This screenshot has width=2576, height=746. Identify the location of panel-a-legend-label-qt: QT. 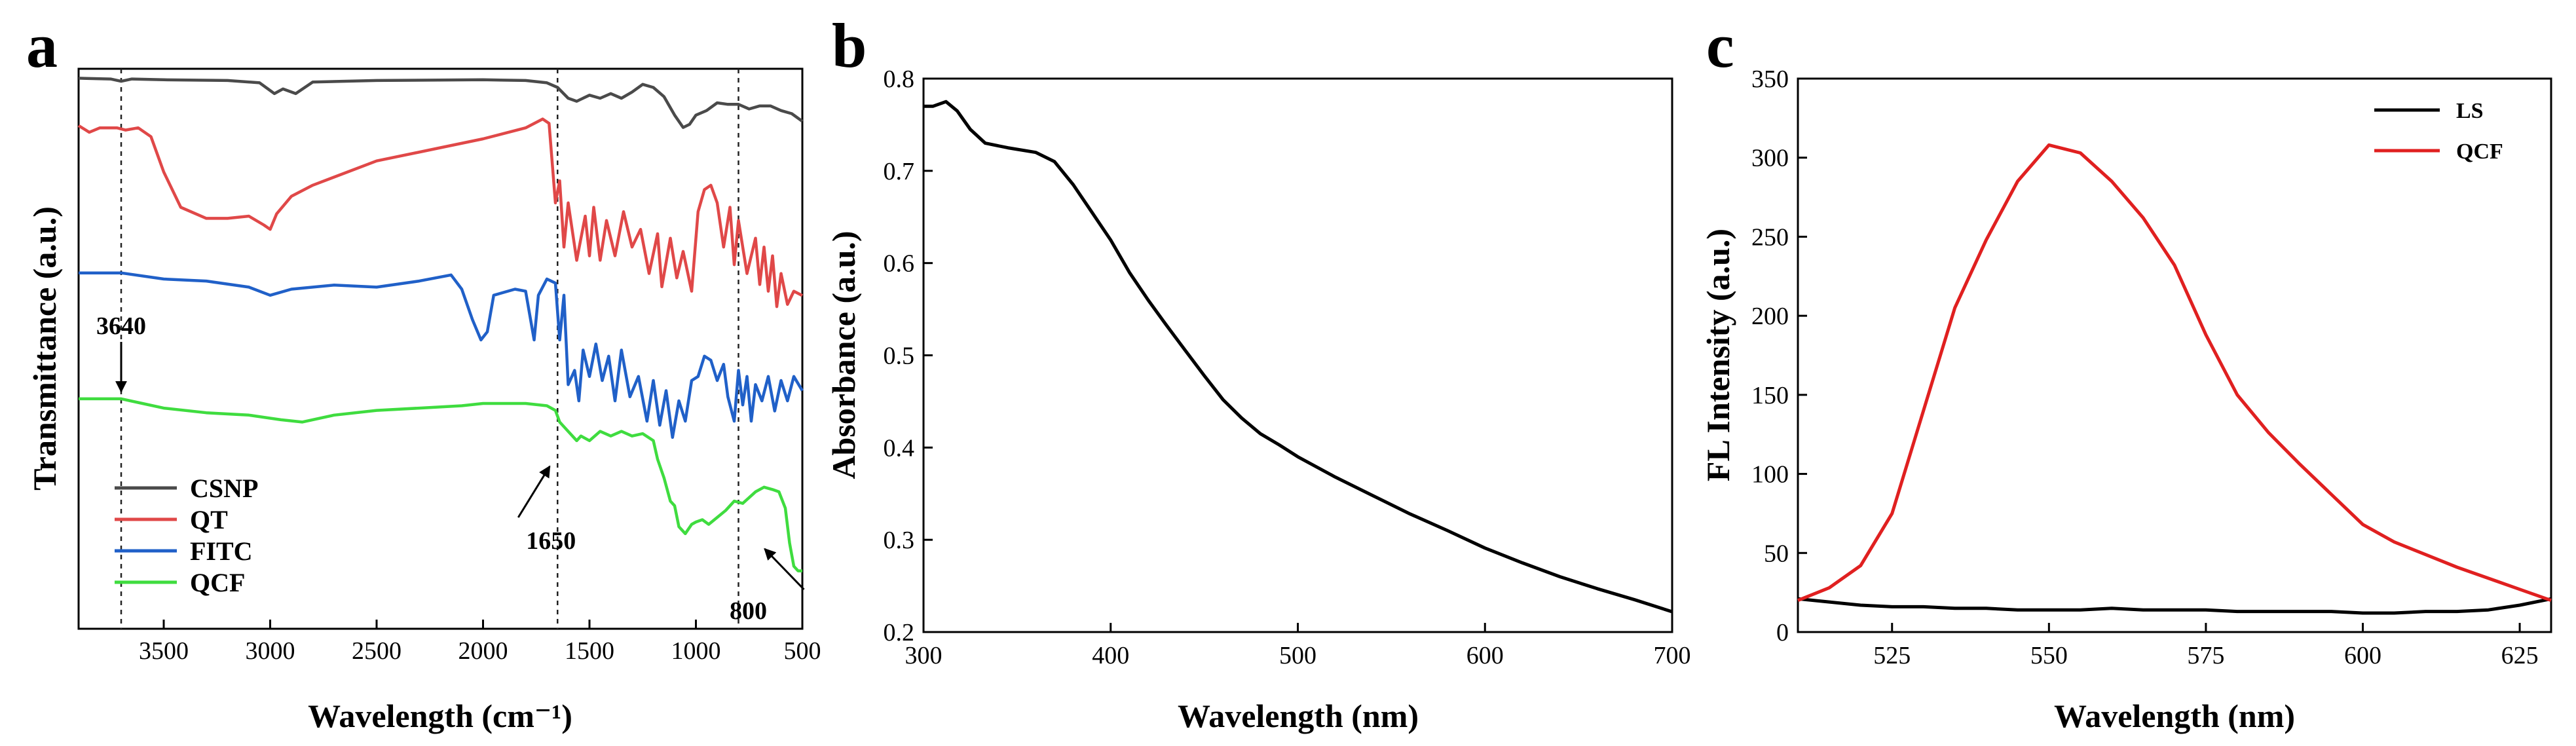
(209, 519).